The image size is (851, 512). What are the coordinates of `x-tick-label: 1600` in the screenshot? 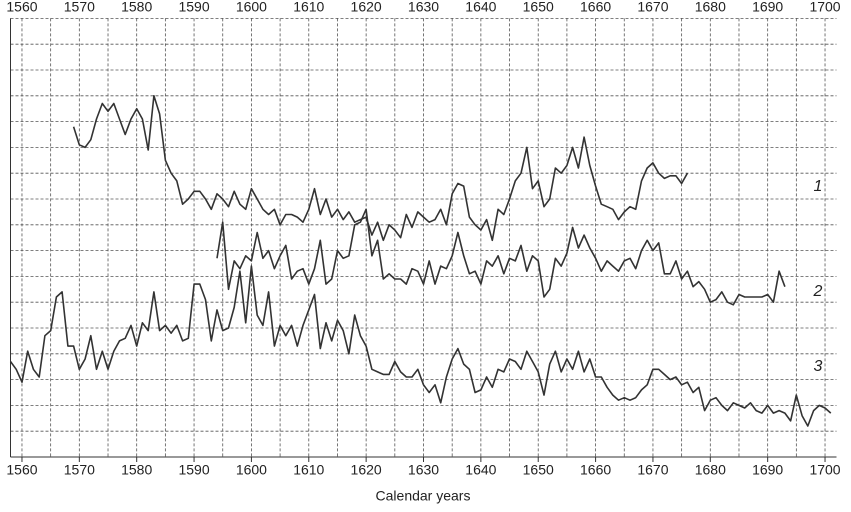 It's located at (251, 470).